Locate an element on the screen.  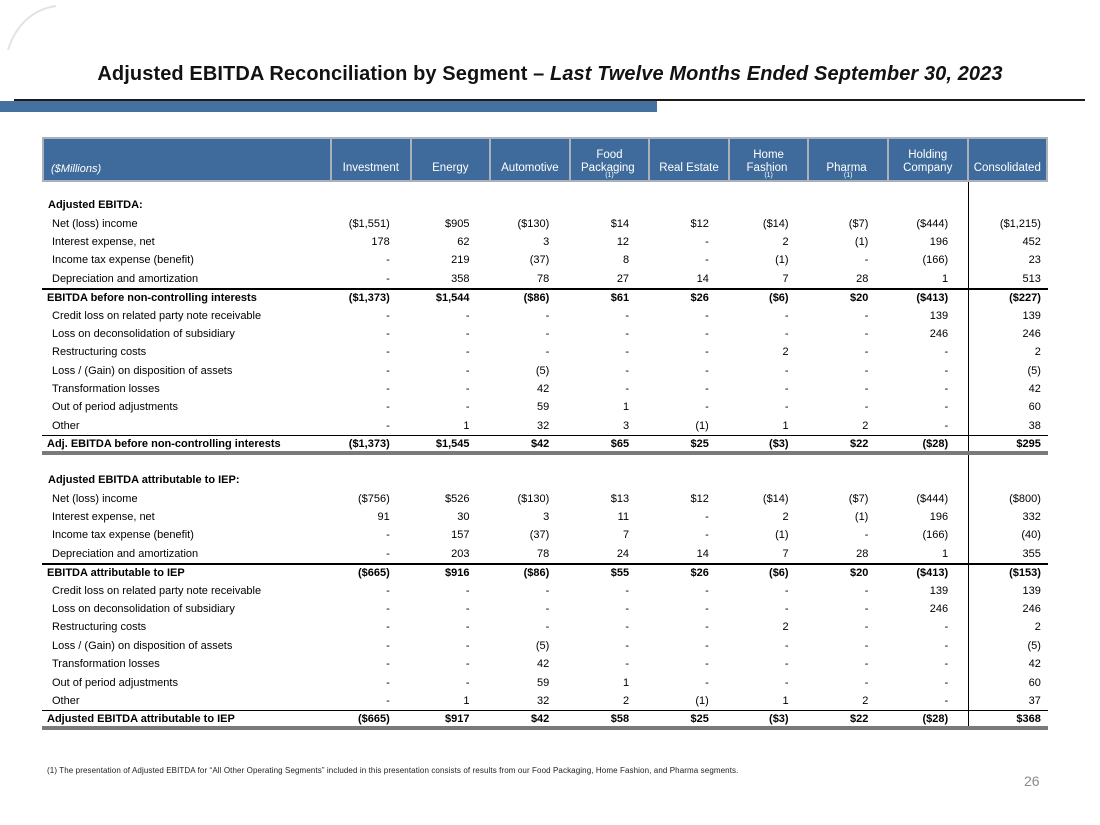
cell-automotive: 32 is located at coordinates (543, 425).